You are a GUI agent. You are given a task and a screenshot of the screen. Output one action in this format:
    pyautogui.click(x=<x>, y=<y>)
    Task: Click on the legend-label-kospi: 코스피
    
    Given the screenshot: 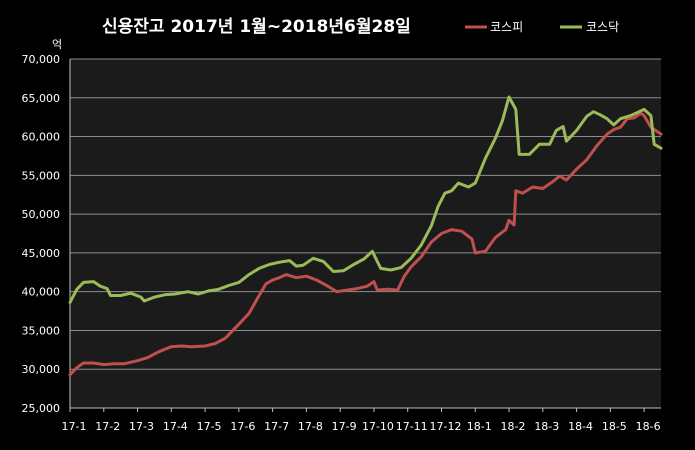 What is the action you would take?
    pyautogui.click(x=506, y=27)
    